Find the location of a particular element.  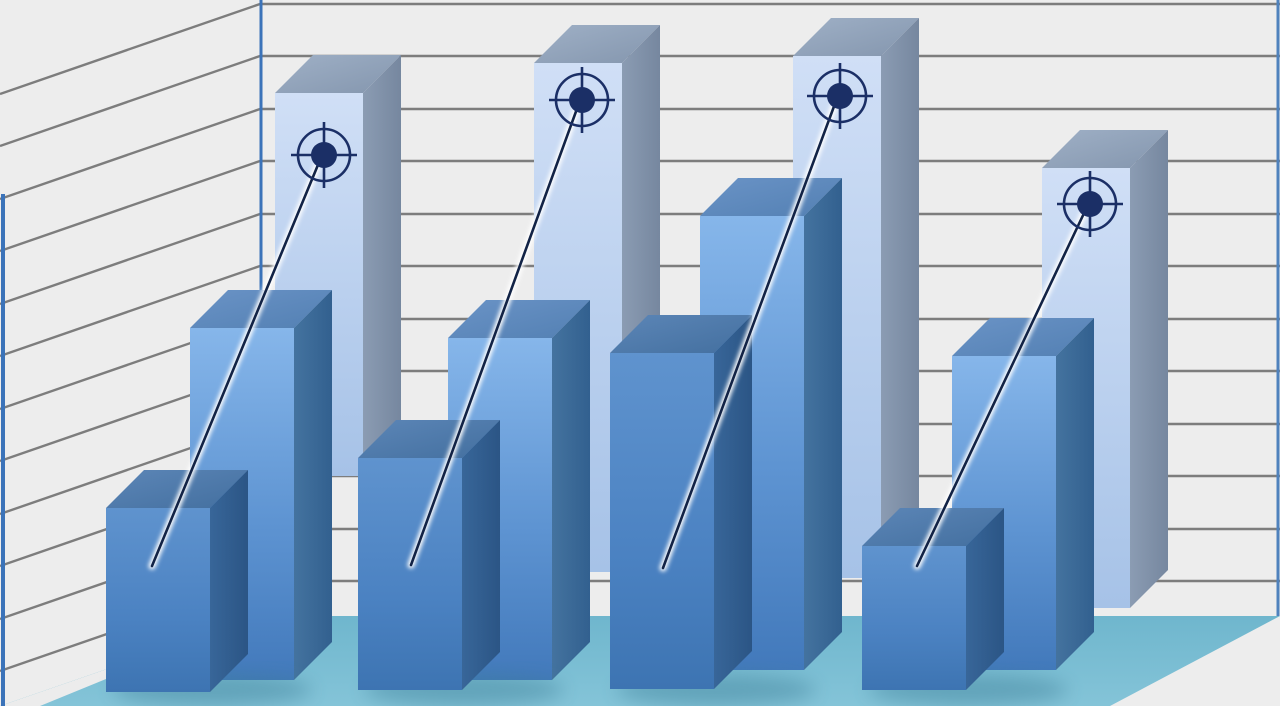

growth-arrow-2-core is located at coordinates (494, 335).